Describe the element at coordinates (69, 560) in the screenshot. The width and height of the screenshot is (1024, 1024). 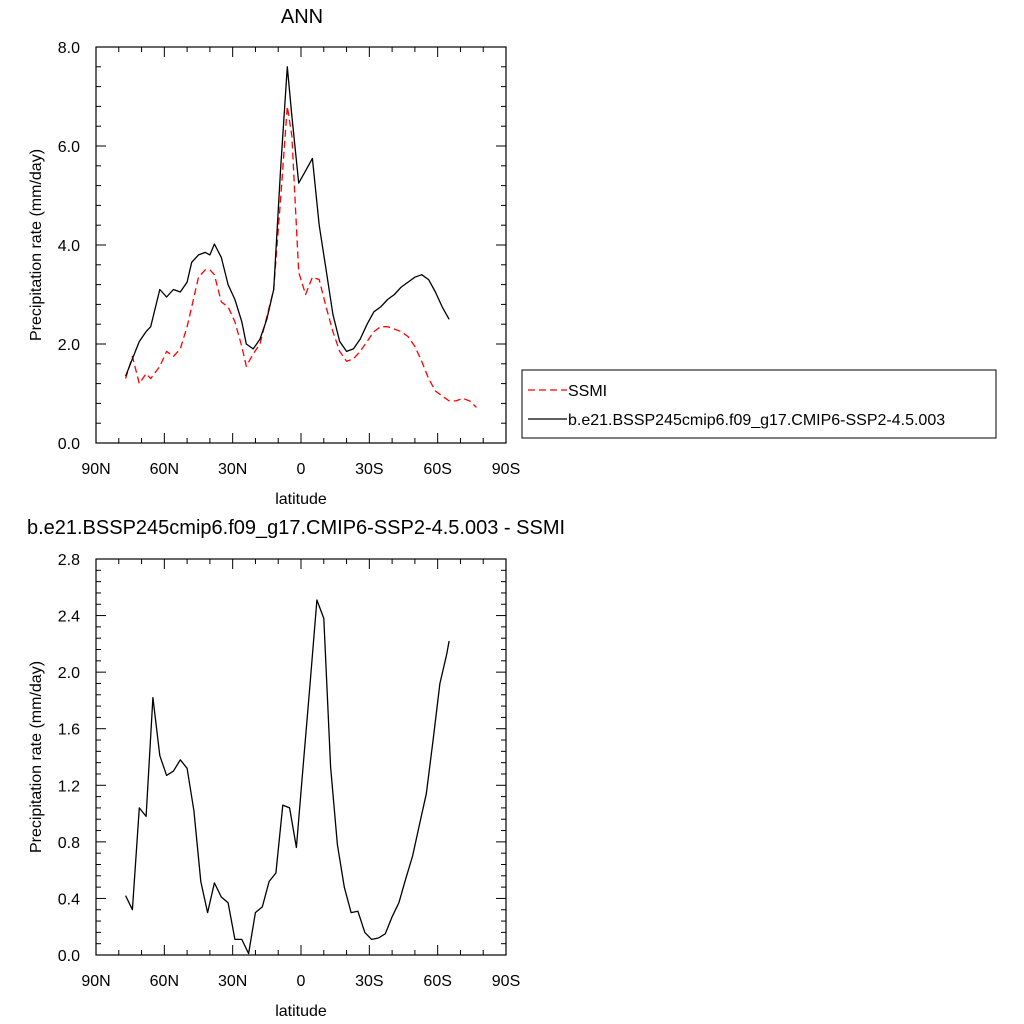
I see `y-tick-label: 2.8` at that location.